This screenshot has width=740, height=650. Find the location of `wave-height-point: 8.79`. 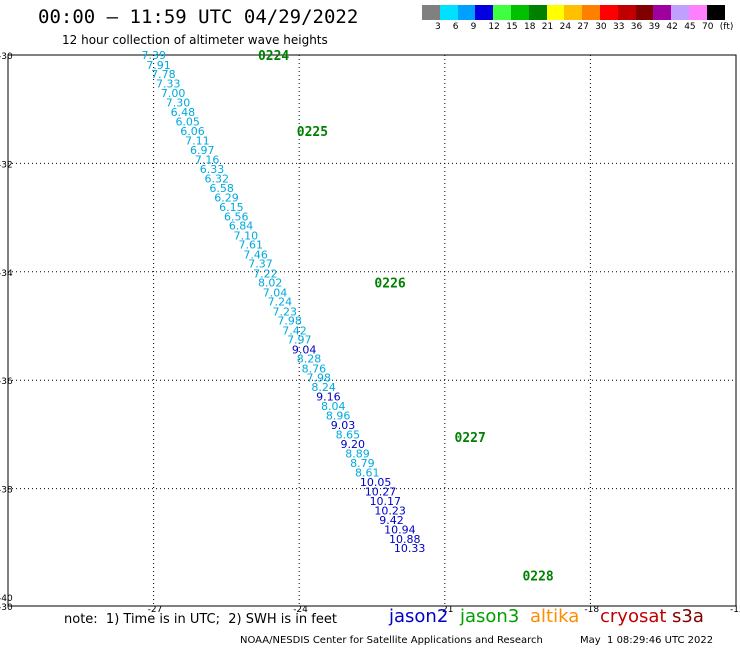

wave-height-point: 8.79 is located at coordinates (362, 463).